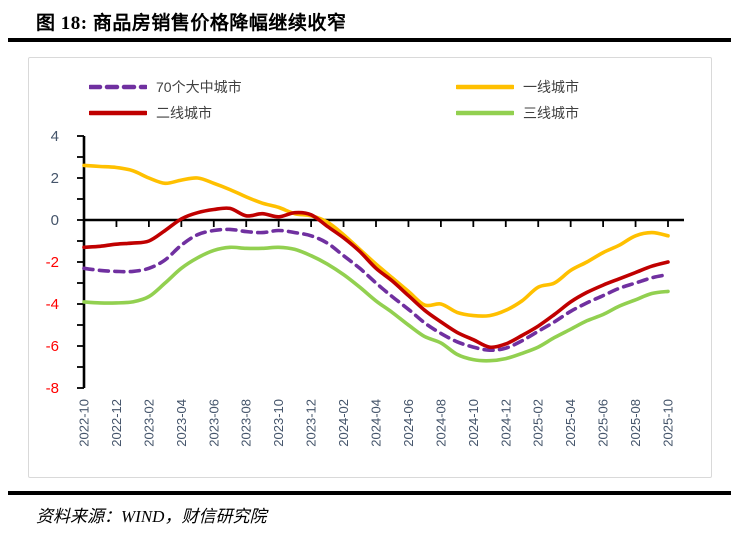 The image size is (738, 540). What do you see at coordinates (184, 113) in the screenshot?
I see `legend-label: 二线城市` at bounding box center [184, 113].